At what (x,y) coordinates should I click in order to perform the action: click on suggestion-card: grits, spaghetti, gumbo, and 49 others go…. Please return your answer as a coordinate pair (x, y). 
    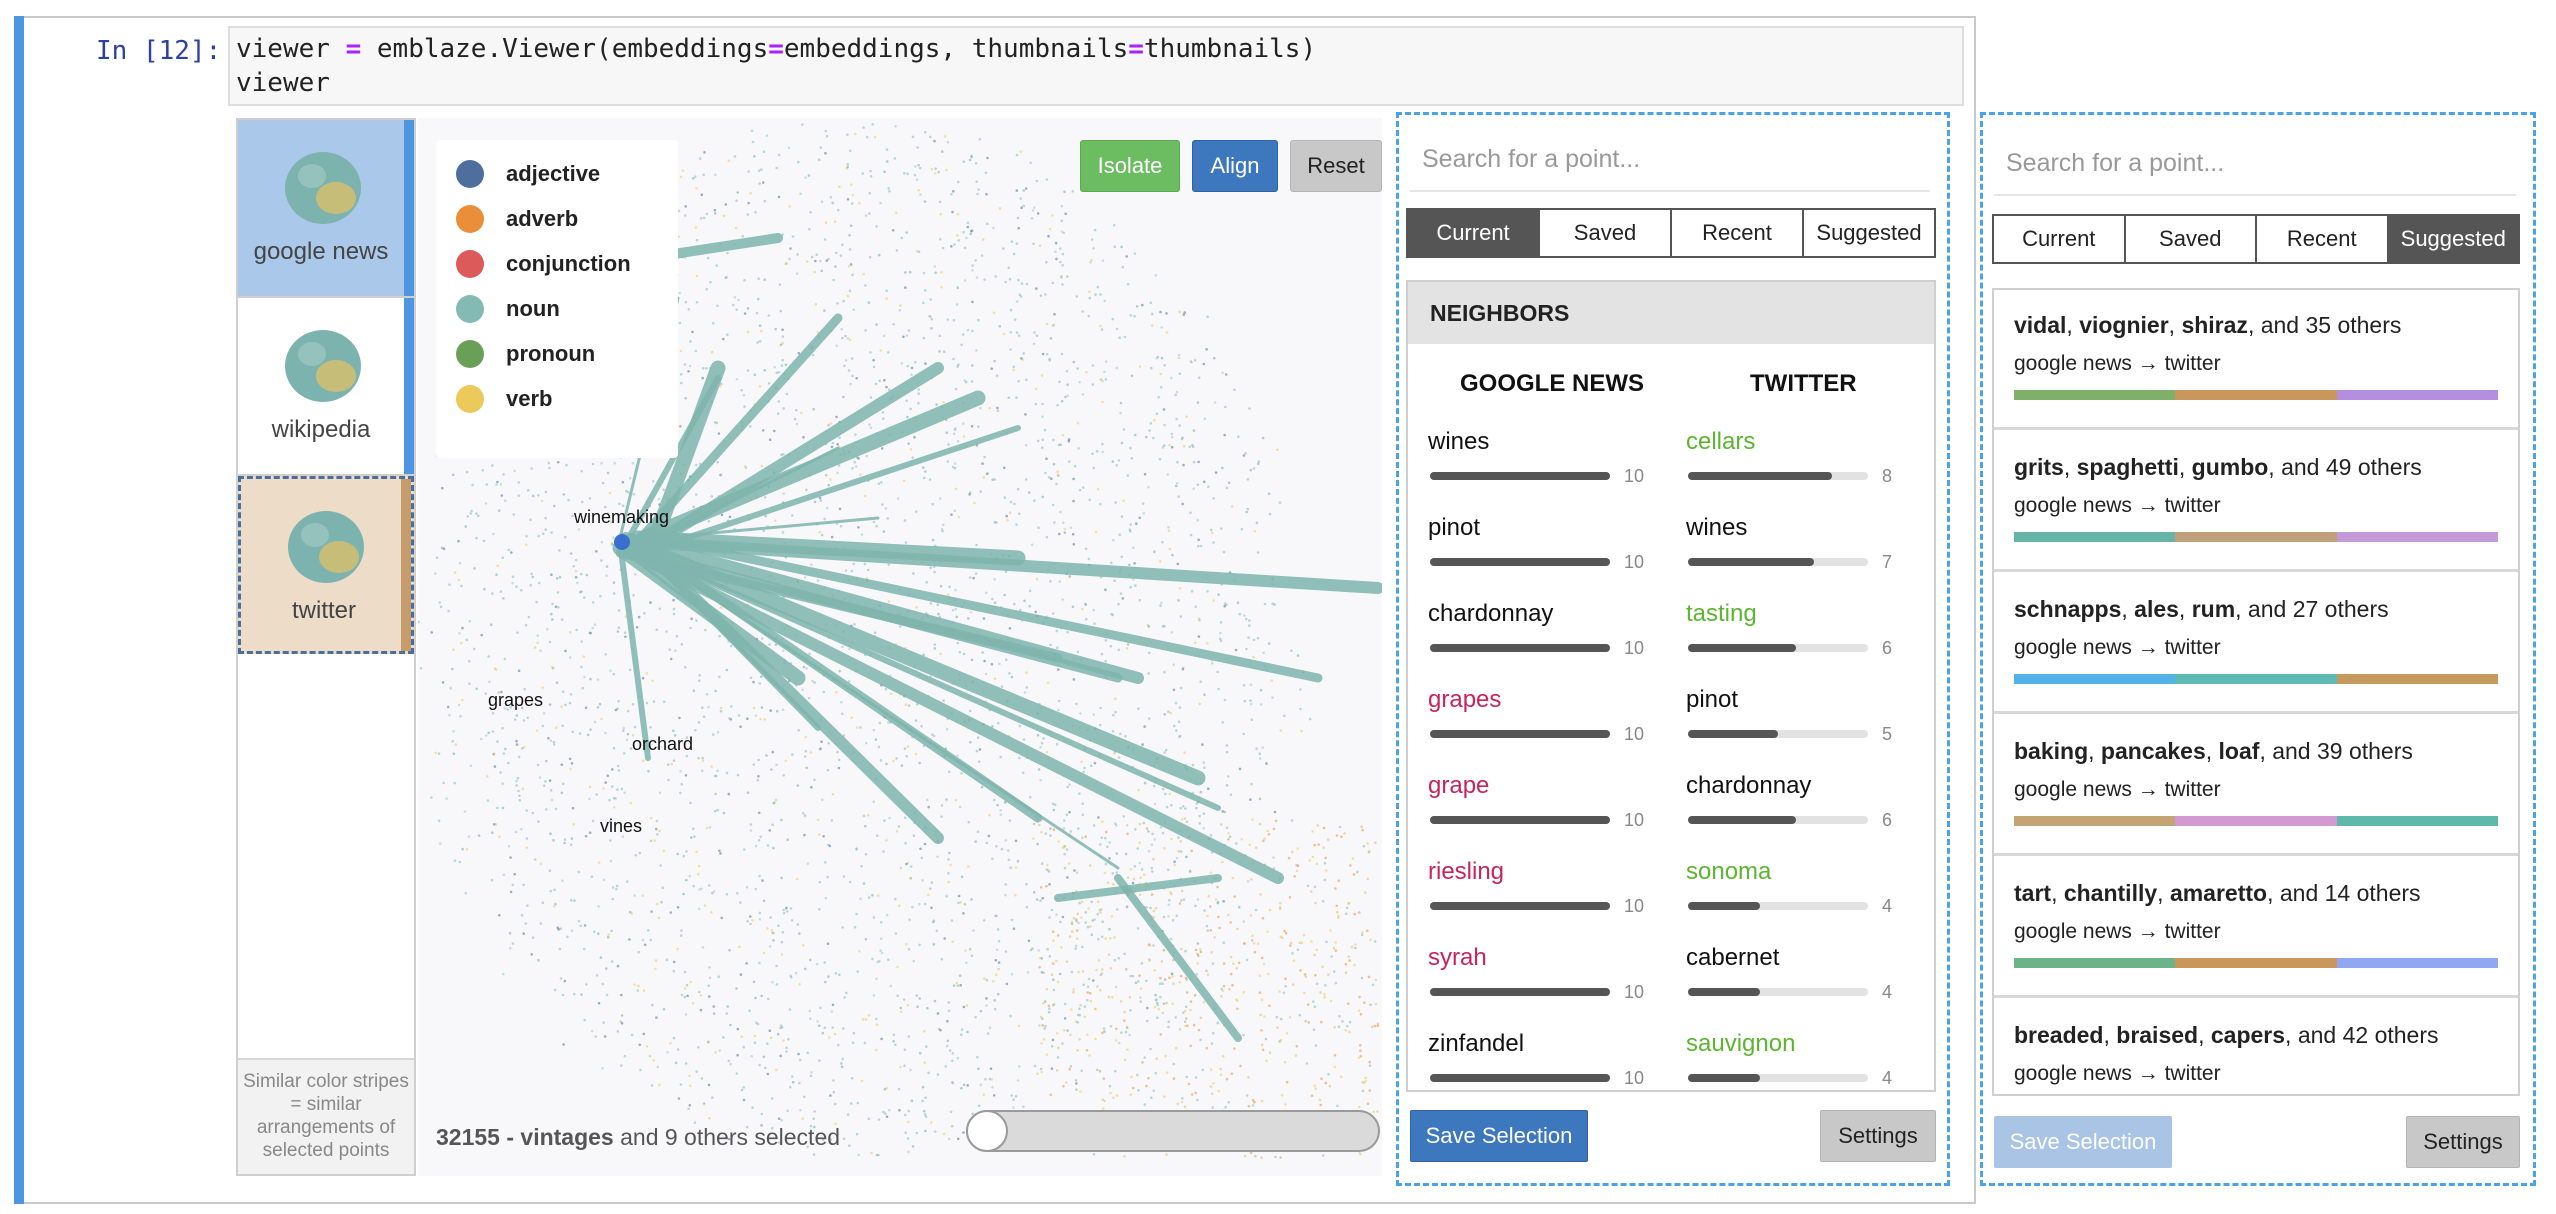
    Looking at the image, I should click on (2256, 502).